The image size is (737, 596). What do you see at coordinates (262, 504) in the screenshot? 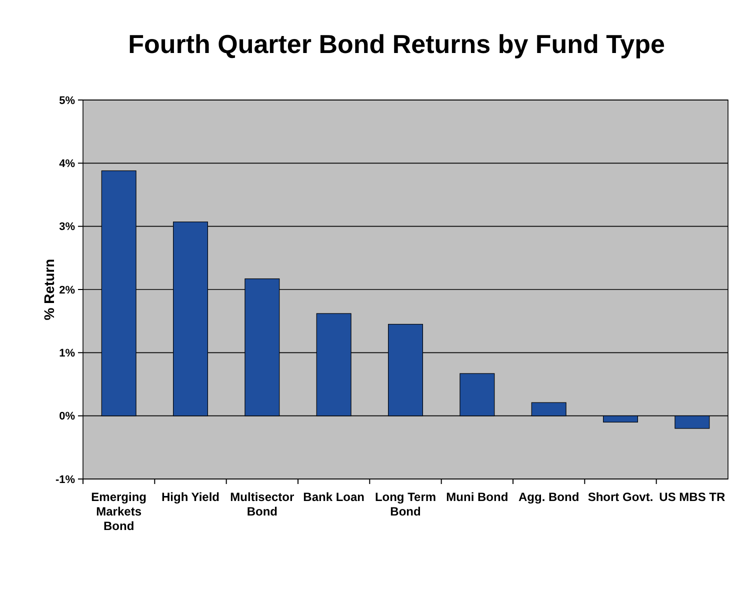
I see `x-tick-label: Multisector Bond` at bounding box center [262, 504].